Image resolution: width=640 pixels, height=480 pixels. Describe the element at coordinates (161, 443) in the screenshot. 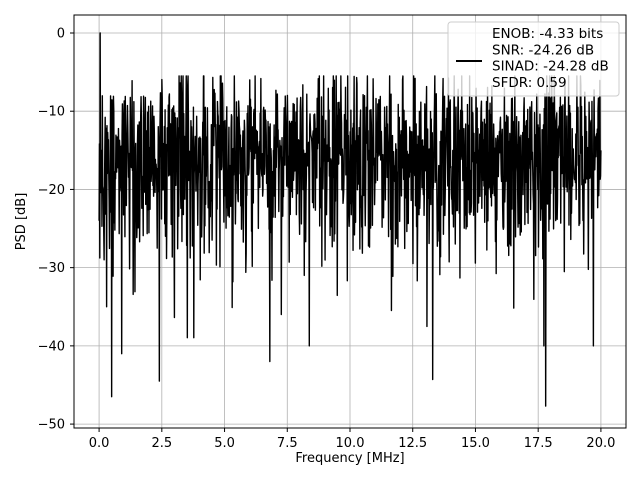

I see `x-tick-label: 2.5` at that location.